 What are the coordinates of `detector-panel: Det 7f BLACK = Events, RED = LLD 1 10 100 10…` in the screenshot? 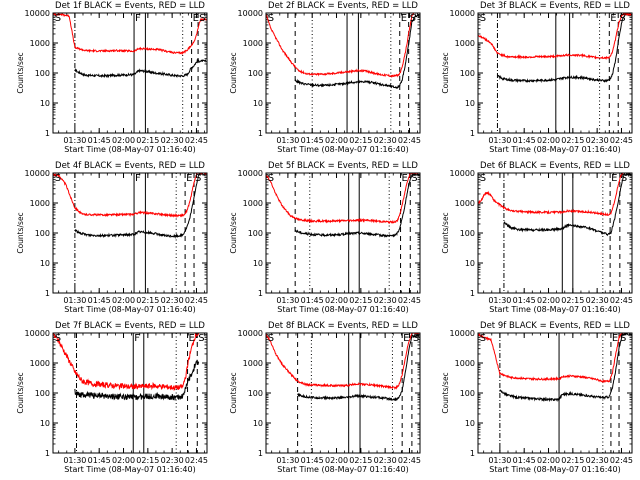 It's located at (112, 397).